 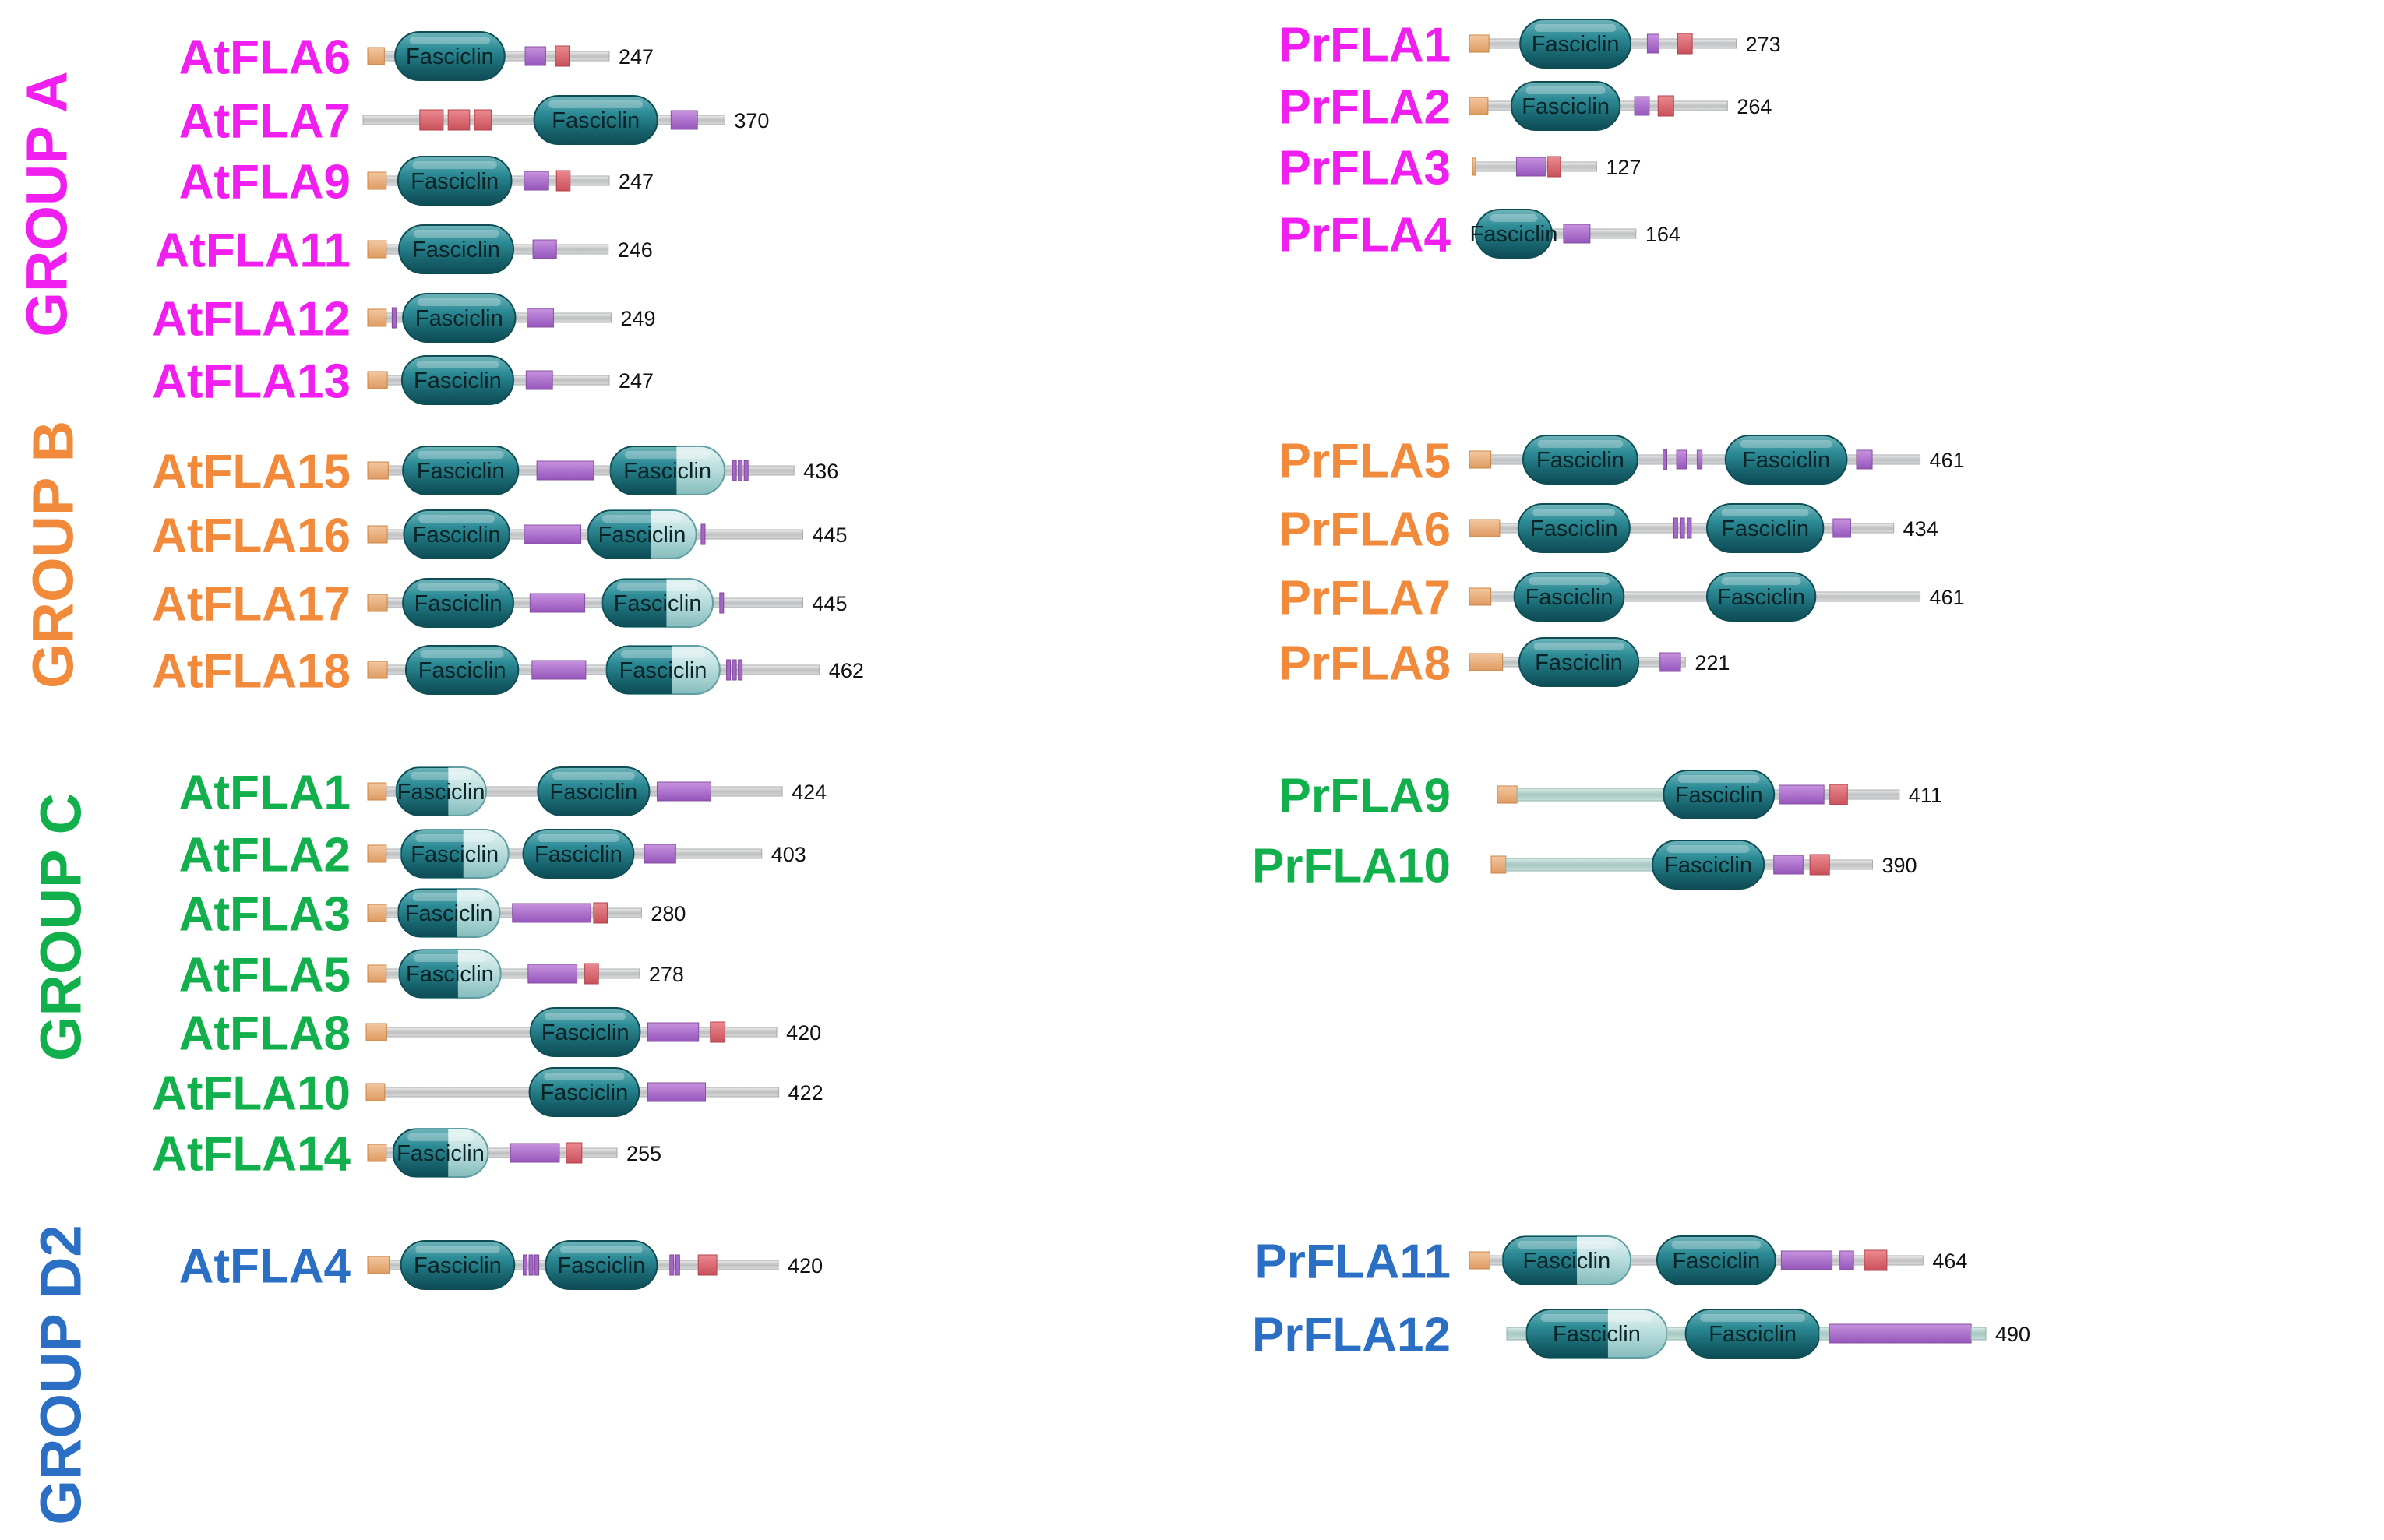 What do you see at coordinates (61, 1374) in the screenshot?
I see `group-label-d2: GROUP D2` at bounding box center [61, 1374].